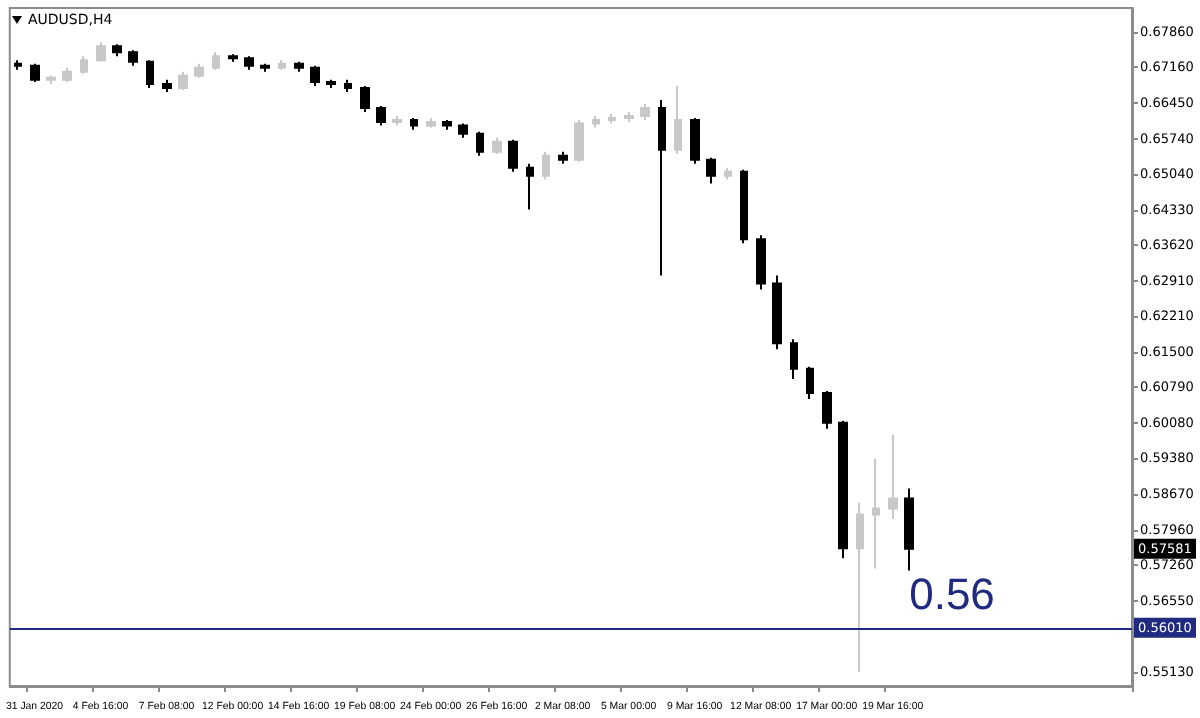 This screenshot has height=718, width=1200. What do you see at coordinates (952, 593) in the screenshot?
I see `ref-line-label: 0.56` at bounding box center [952, 593].